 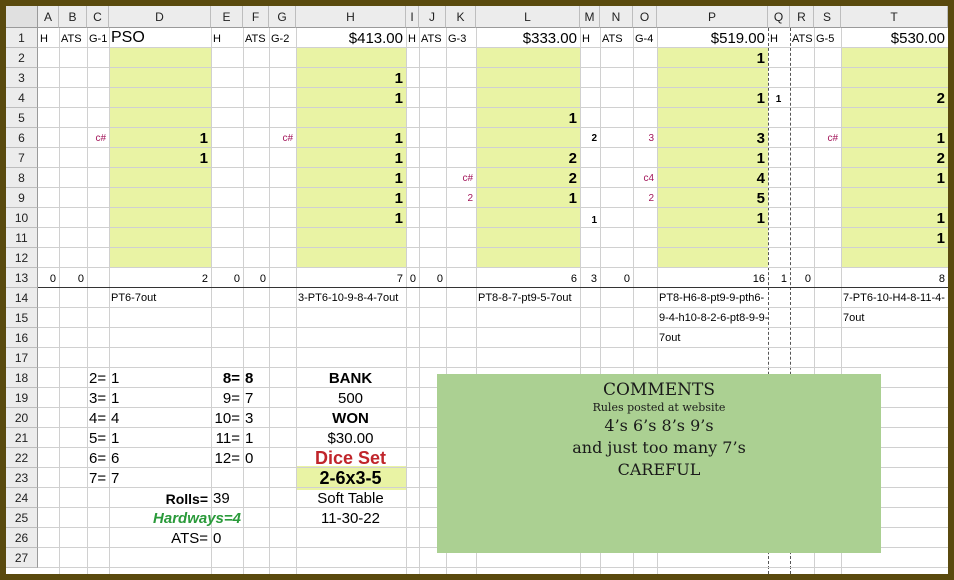 I want to click on header-cell: G-5, so click(x=825, y=39).